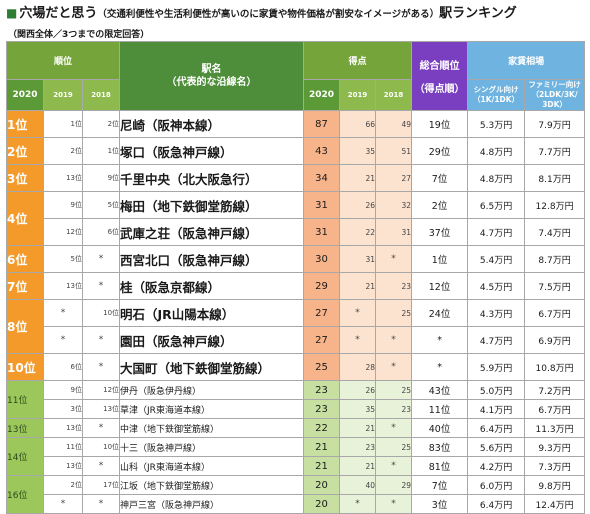 The width and height of the screenshot is (590, 514). Describe the element at coordinates (394, 205) in the screenshot. I see `score-2018: 32` at that location.